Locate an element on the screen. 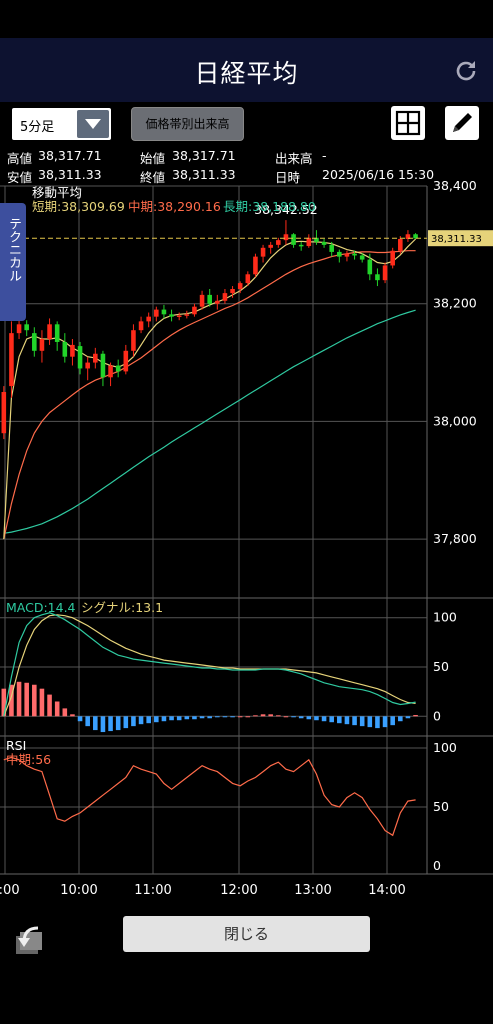 Image resolution: width=493 pixels, height=1024 pixels. current-price-label: 38,311.33 is located at coordinates (456, 239).